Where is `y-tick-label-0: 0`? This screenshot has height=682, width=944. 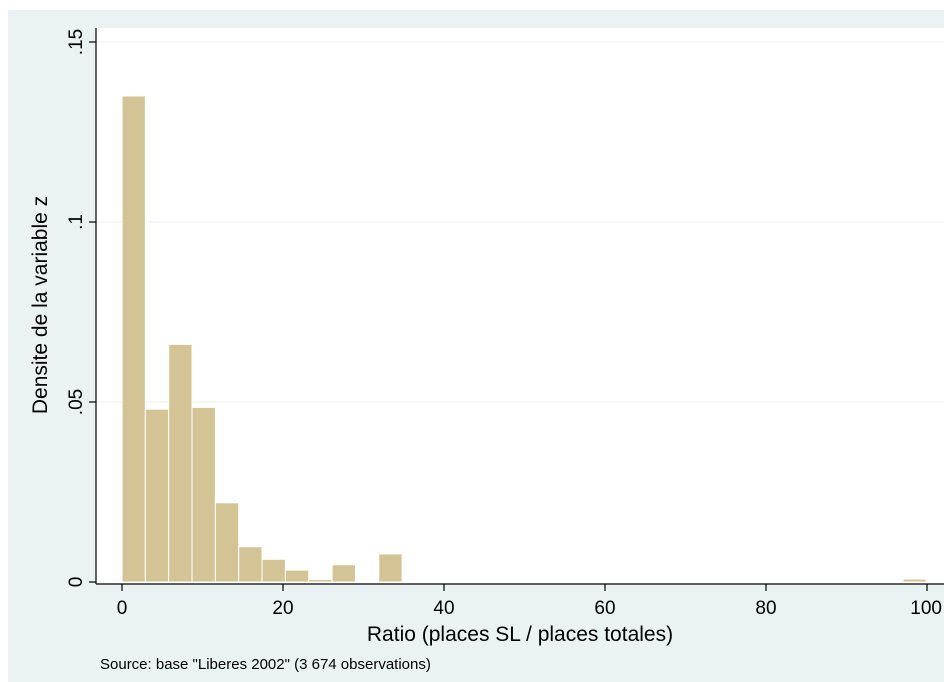 y-tick-label-0: 0 is located at coordinates (76, 582).